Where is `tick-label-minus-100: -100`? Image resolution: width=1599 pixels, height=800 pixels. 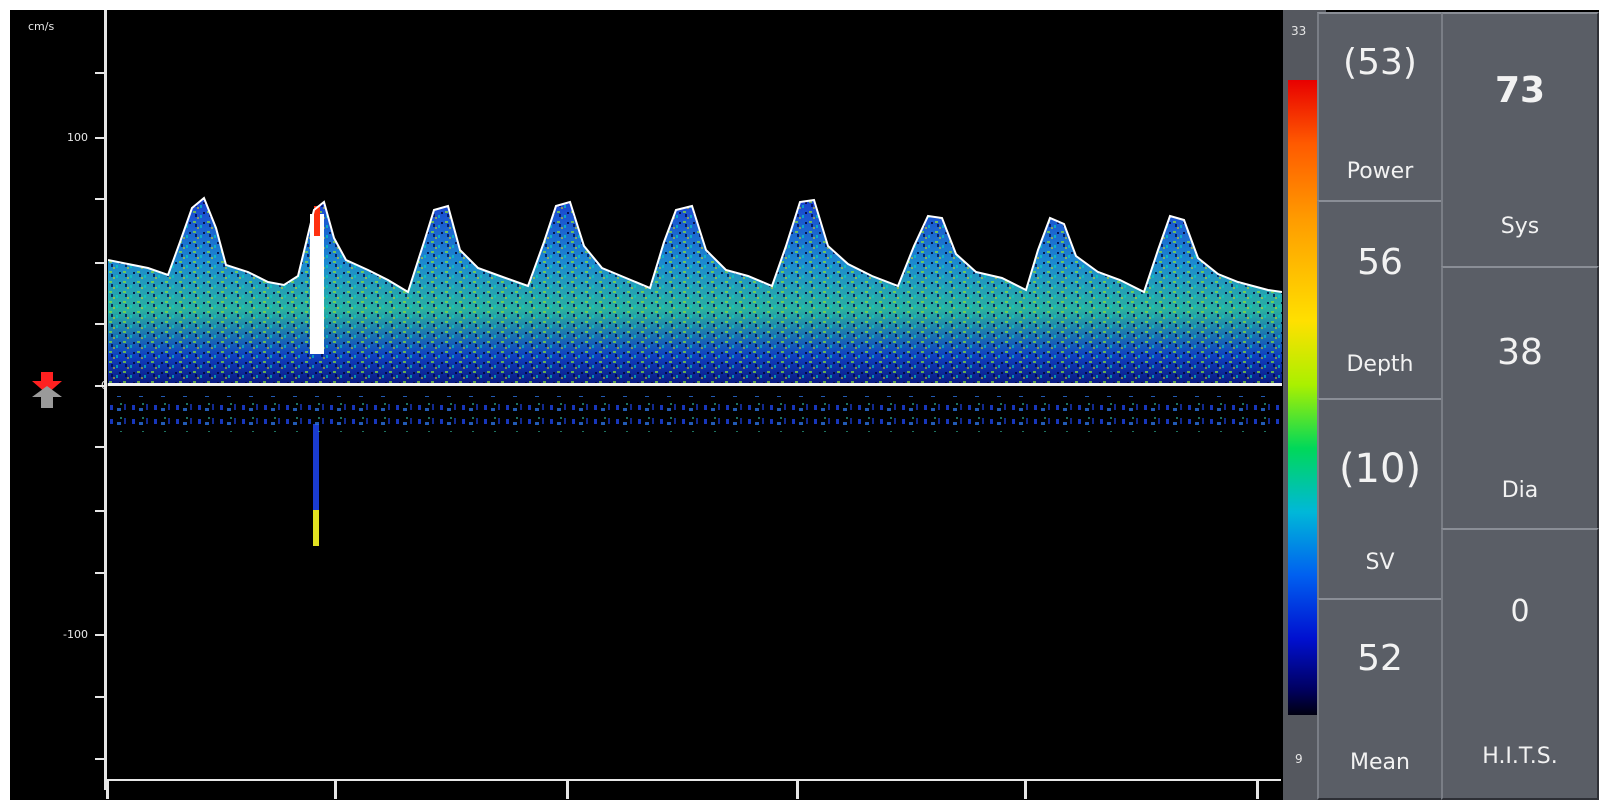
tick-label-minus-100: -100 is located at coordinates (75, 634).